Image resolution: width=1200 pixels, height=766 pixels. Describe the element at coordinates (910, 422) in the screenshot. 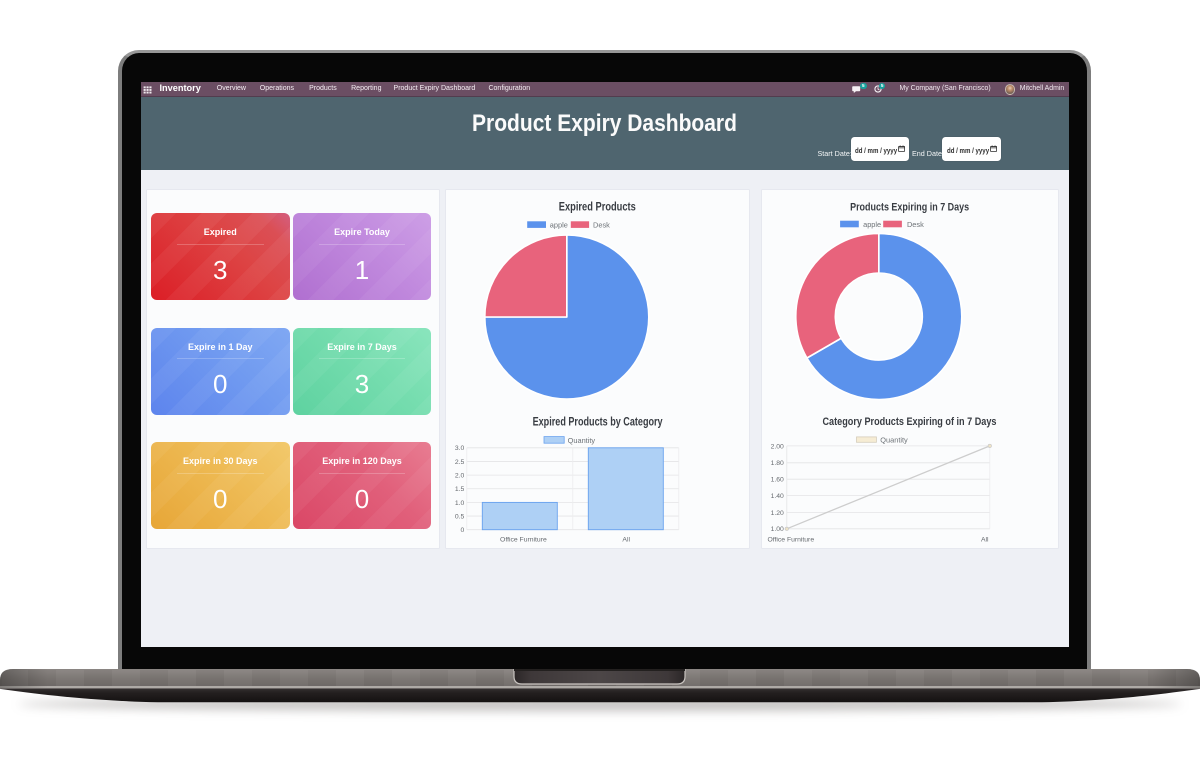

I see `svg-text:Category Products Expiring of: Category Products Expiring of in 7 Days` at that location.